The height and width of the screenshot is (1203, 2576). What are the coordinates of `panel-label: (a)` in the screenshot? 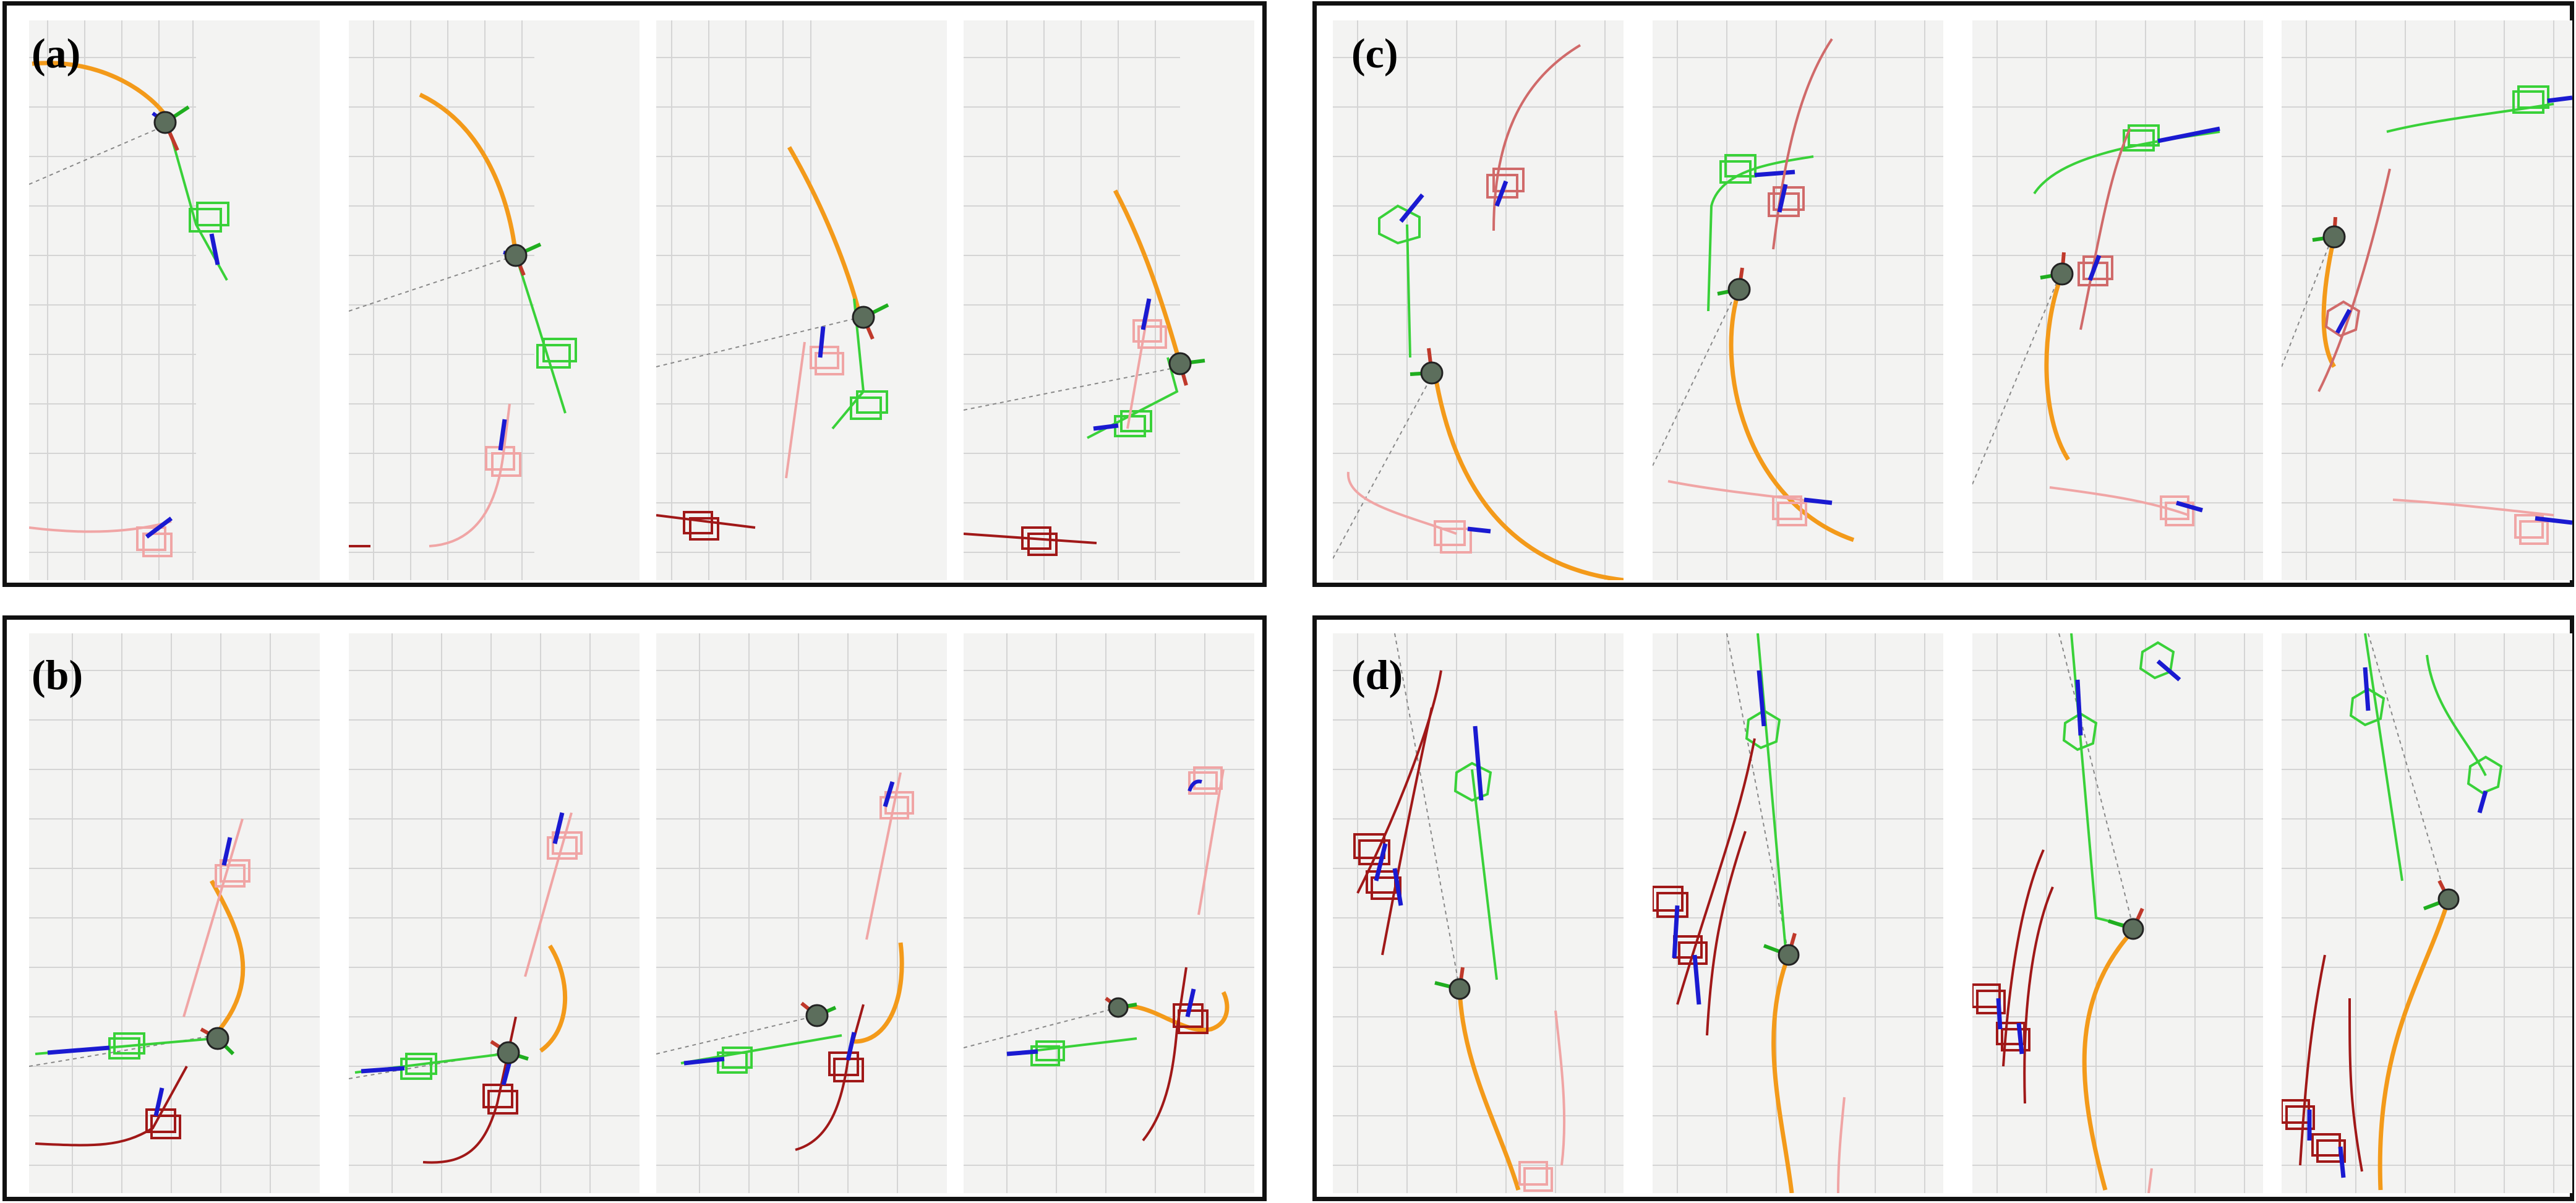 It's located at (57, 53).